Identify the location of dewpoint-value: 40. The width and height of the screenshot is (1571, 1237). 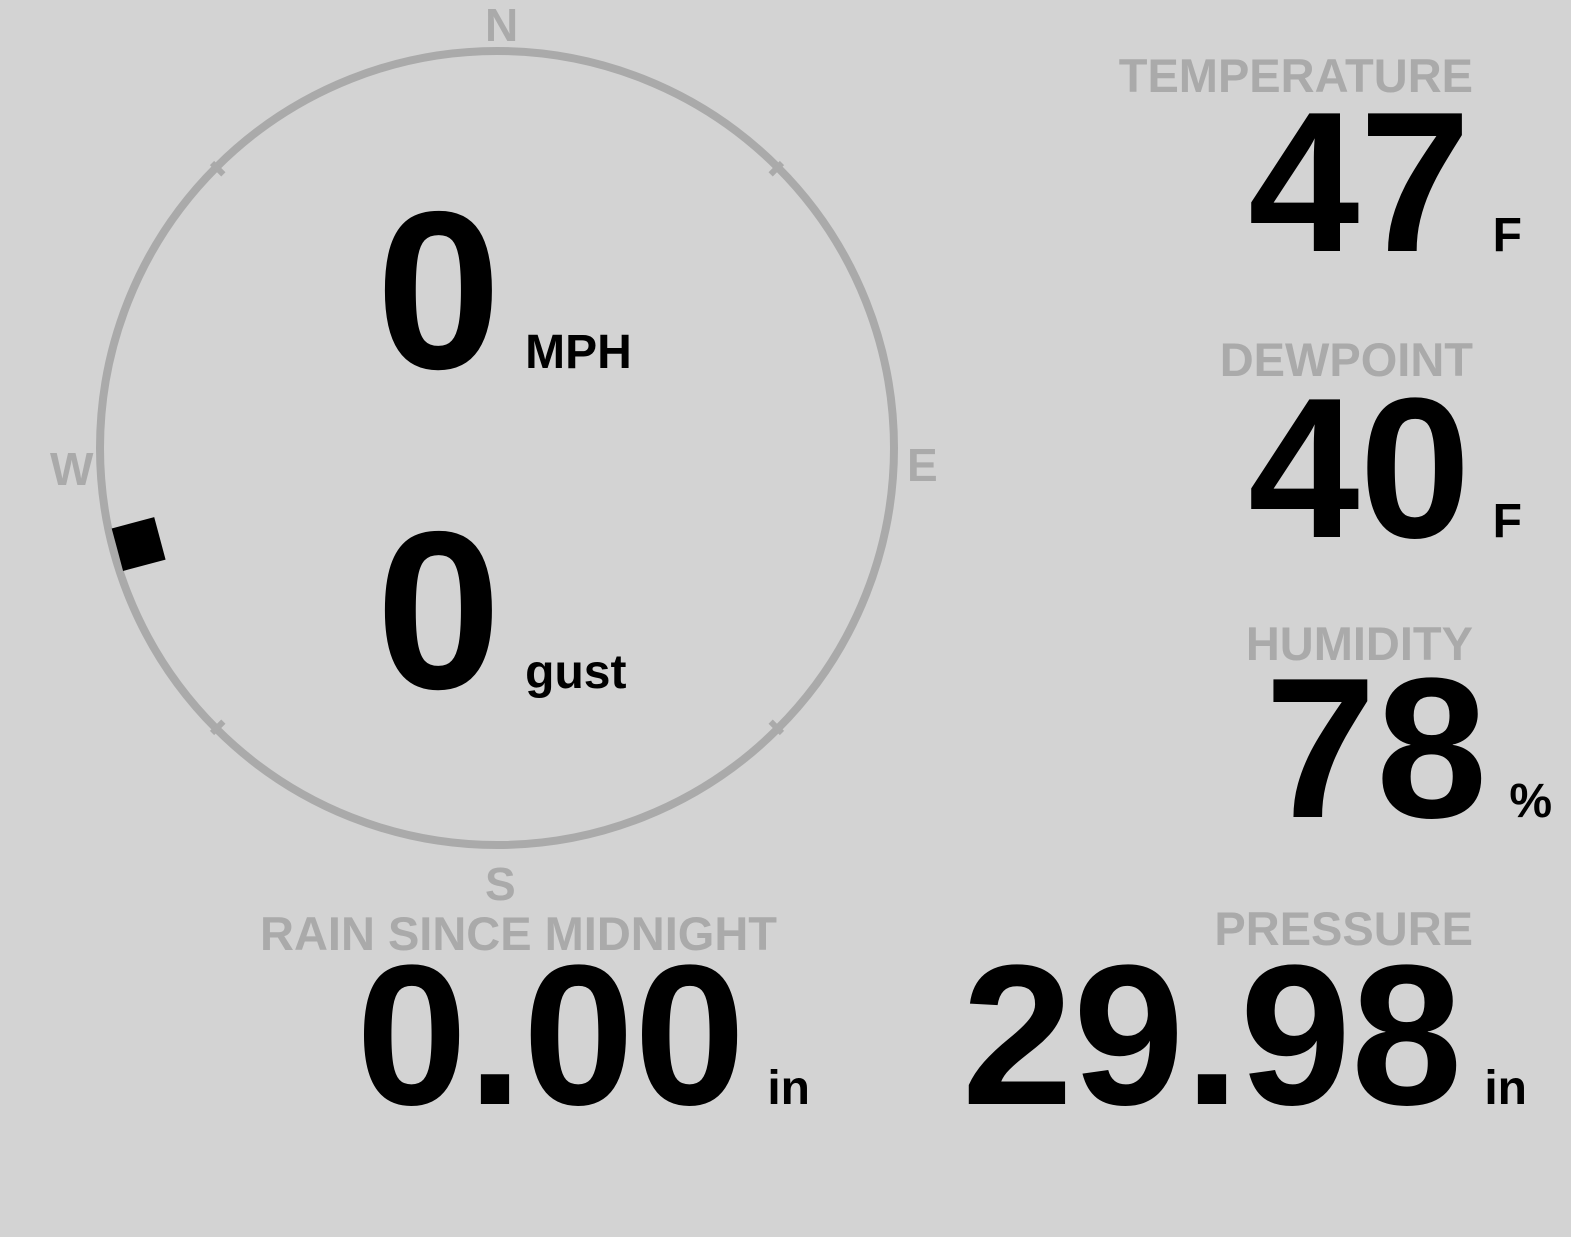
(1359, 468).